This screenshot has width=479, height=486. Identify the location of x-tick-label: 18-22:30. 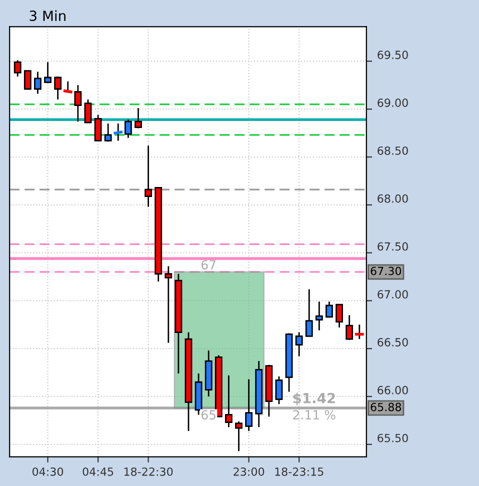
(148, 471).